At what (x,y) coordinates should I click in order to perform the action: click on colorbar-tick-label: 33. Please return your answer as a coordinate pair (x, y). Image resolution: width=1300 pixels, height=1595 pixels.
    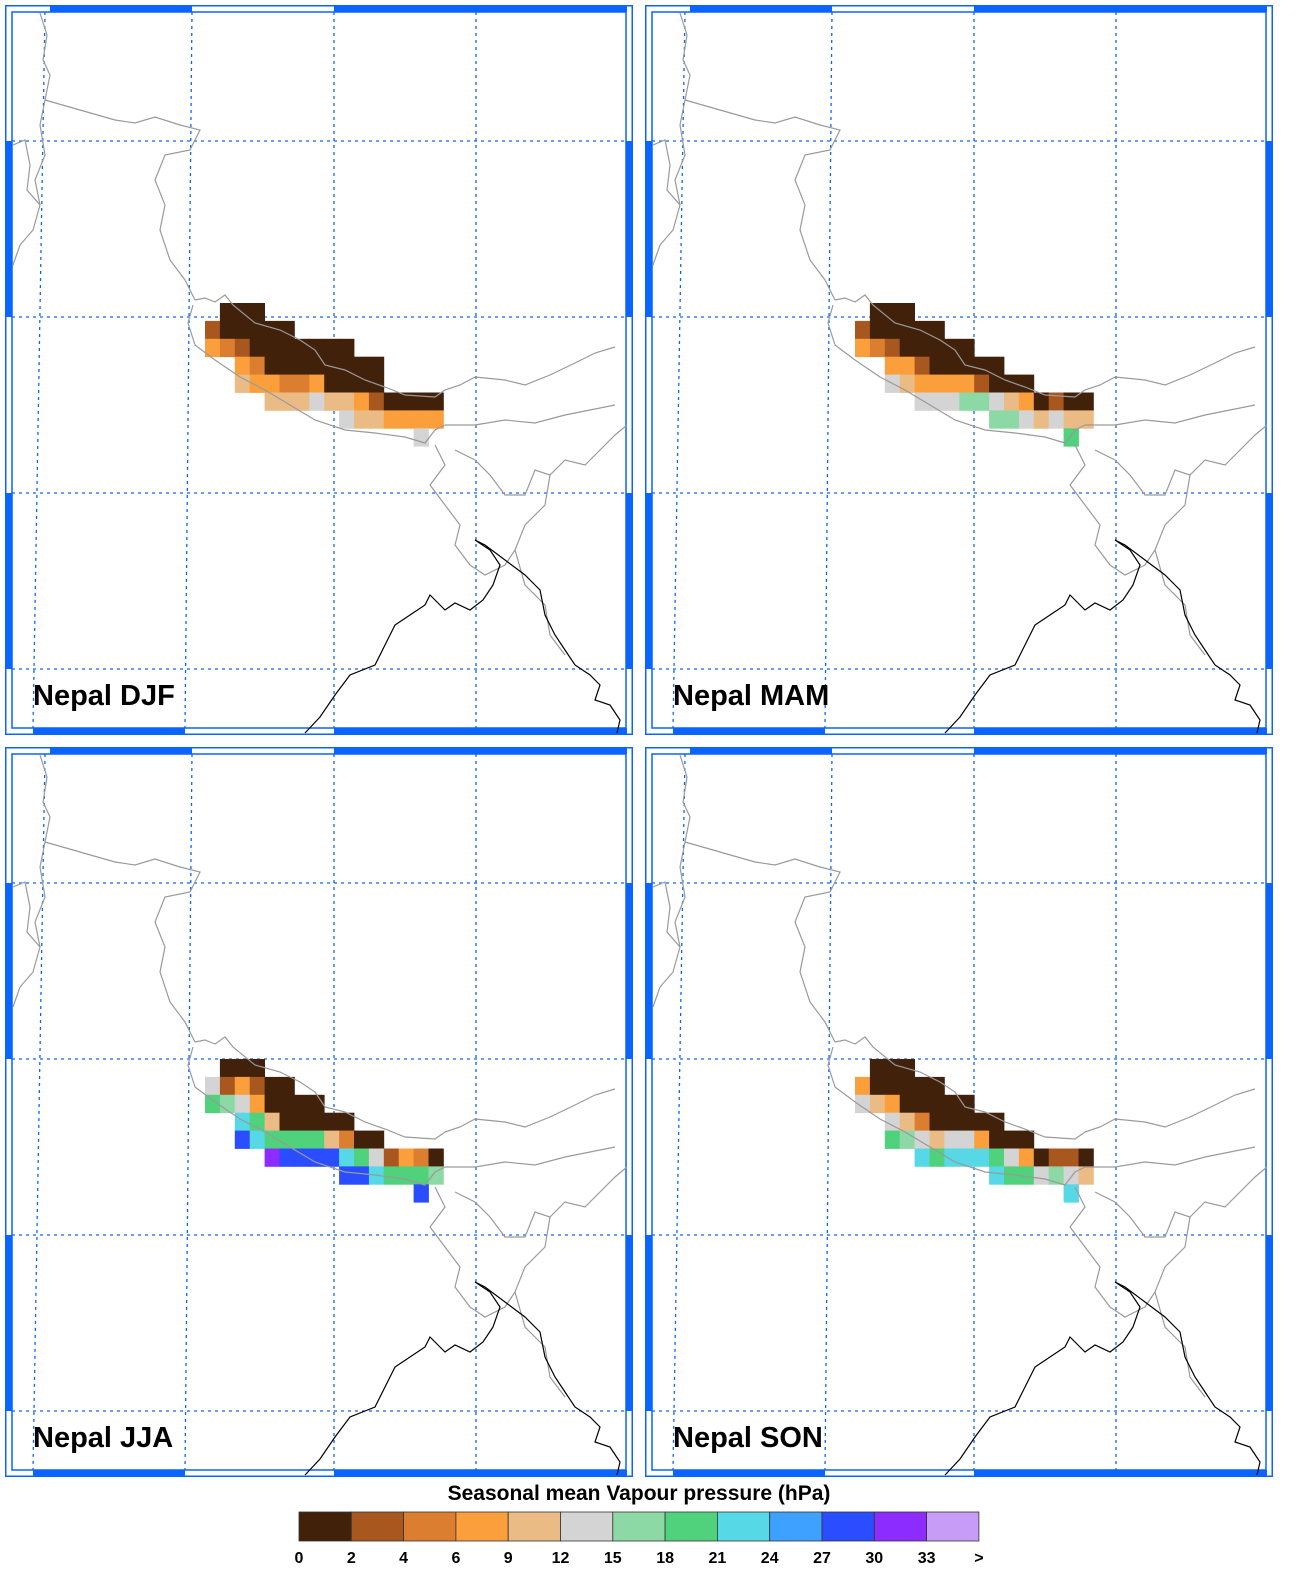
    Looking at the image, I should click on (927, 1558).